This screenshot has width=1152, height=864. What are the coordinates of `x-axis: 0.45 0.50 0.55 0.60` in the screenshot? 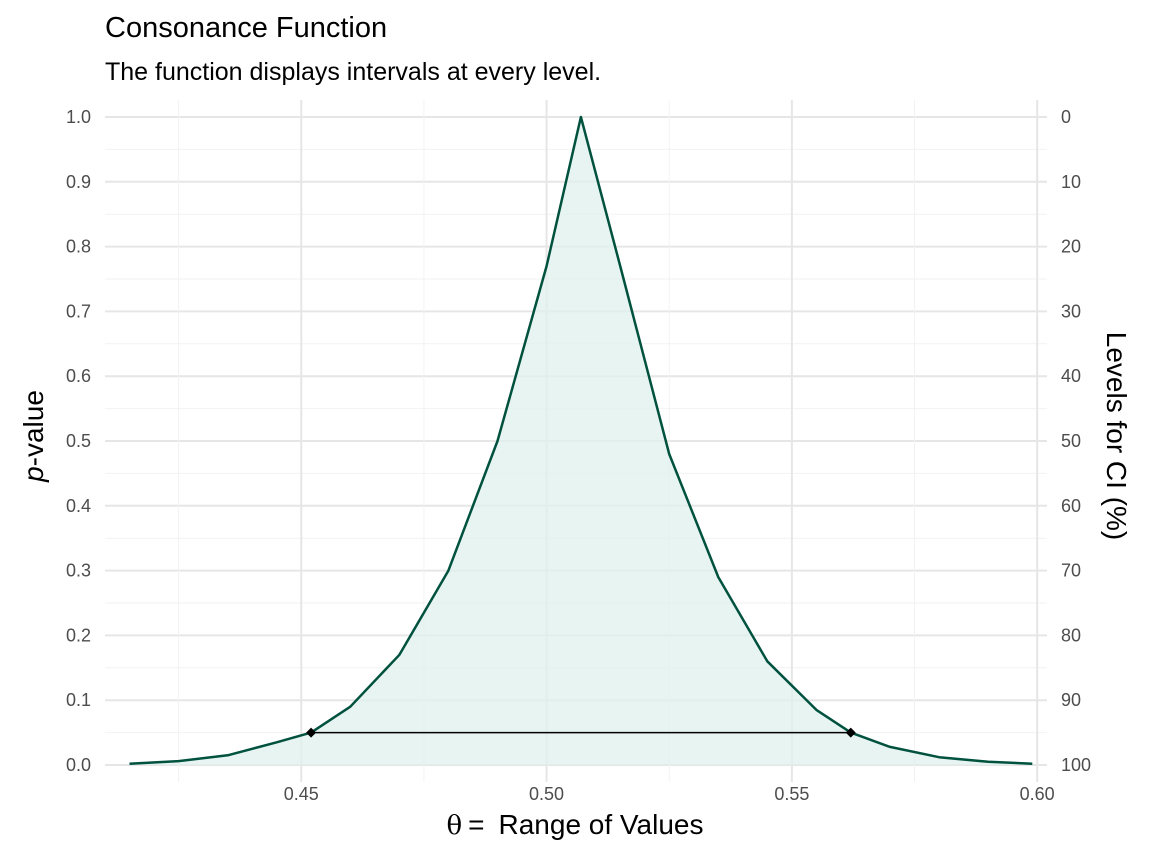 It's located at (669, 794).